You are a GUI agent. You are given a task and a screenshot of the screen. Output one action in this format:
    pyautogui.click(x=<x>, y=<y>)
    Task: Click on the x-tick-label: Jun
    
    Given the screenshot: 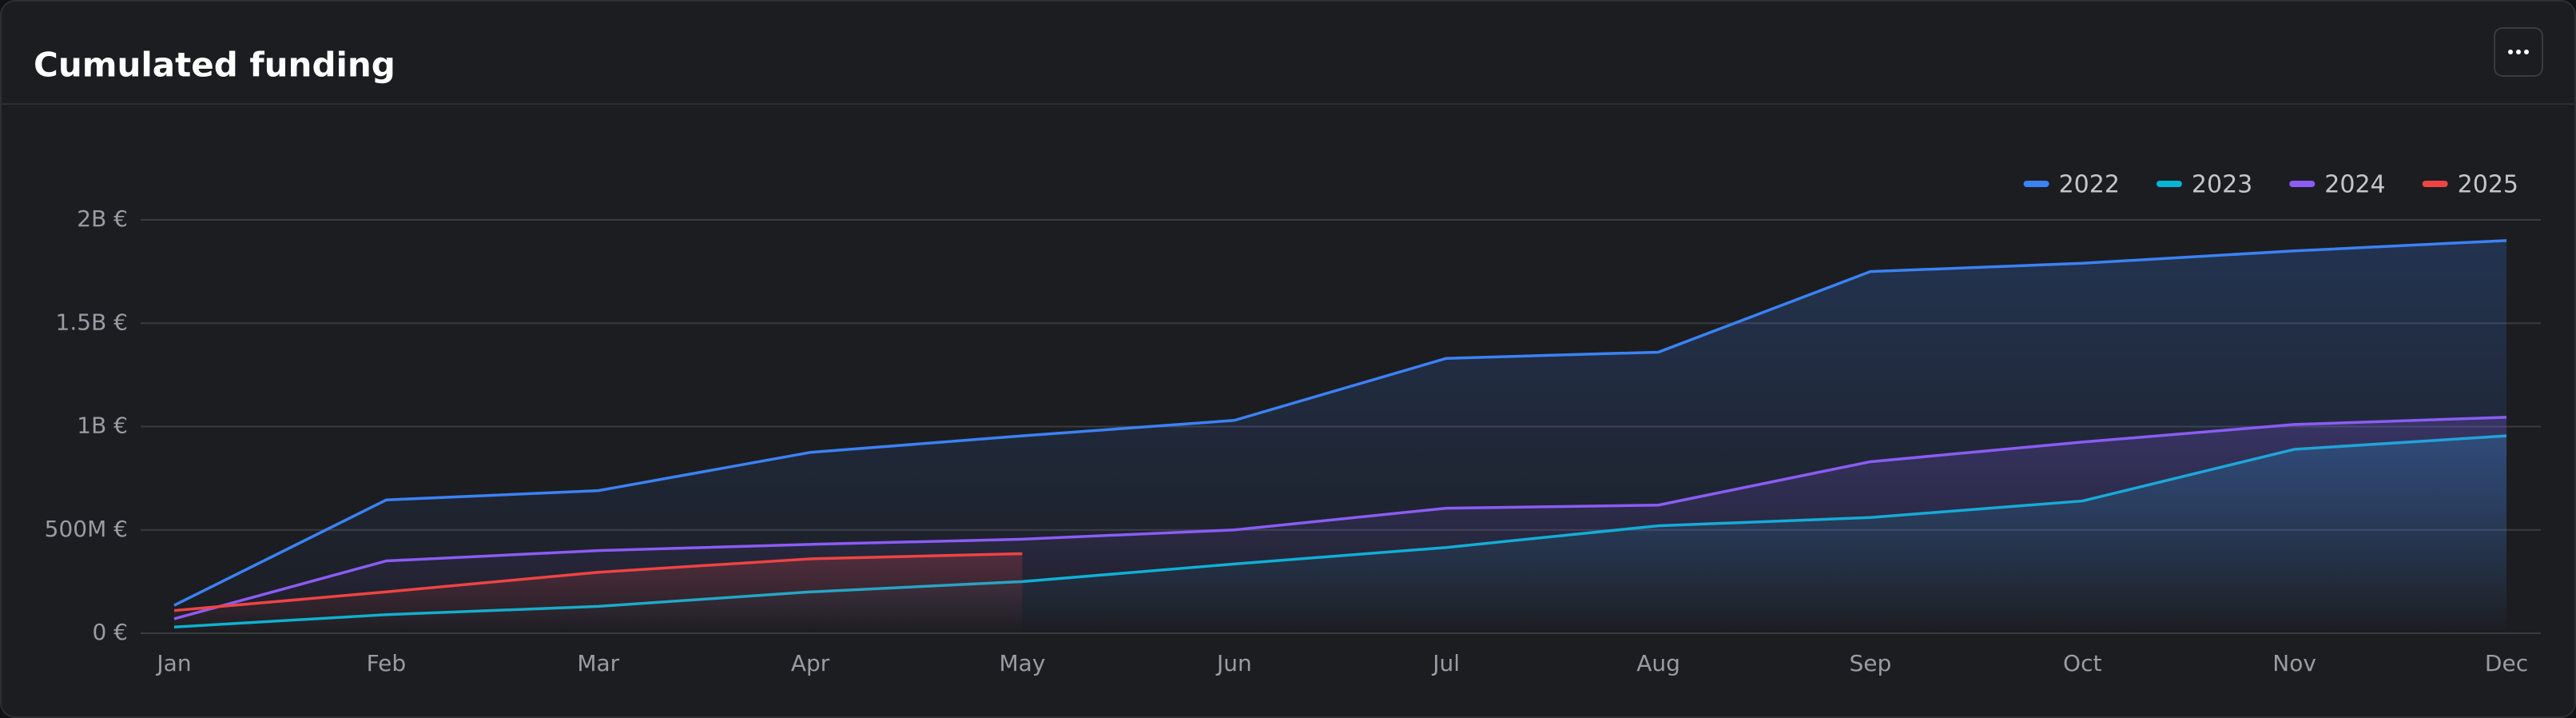 What is the action you would take?
    pyautogui.click(x=1233, y=663)
    